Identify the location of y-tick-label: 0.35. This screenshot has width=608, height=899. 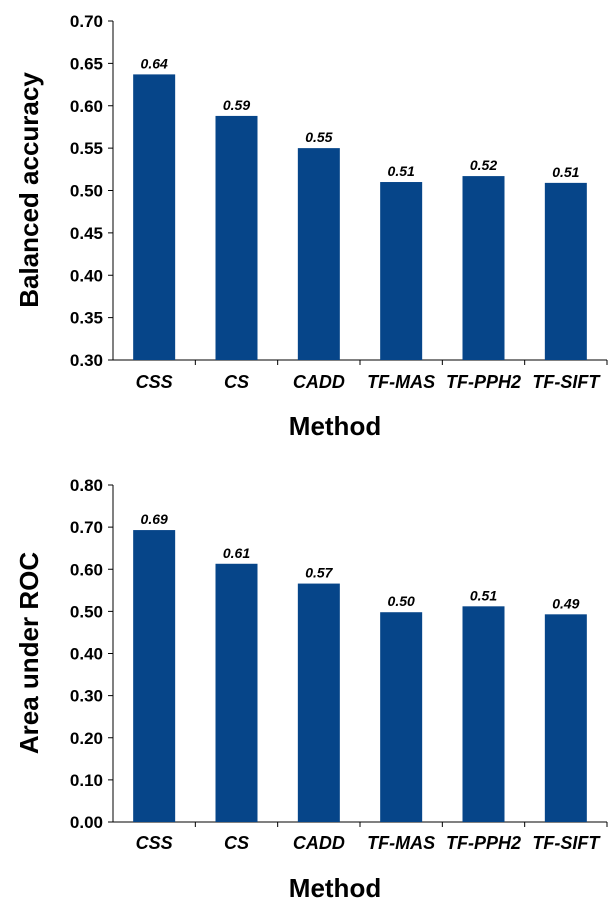
(86, 318).